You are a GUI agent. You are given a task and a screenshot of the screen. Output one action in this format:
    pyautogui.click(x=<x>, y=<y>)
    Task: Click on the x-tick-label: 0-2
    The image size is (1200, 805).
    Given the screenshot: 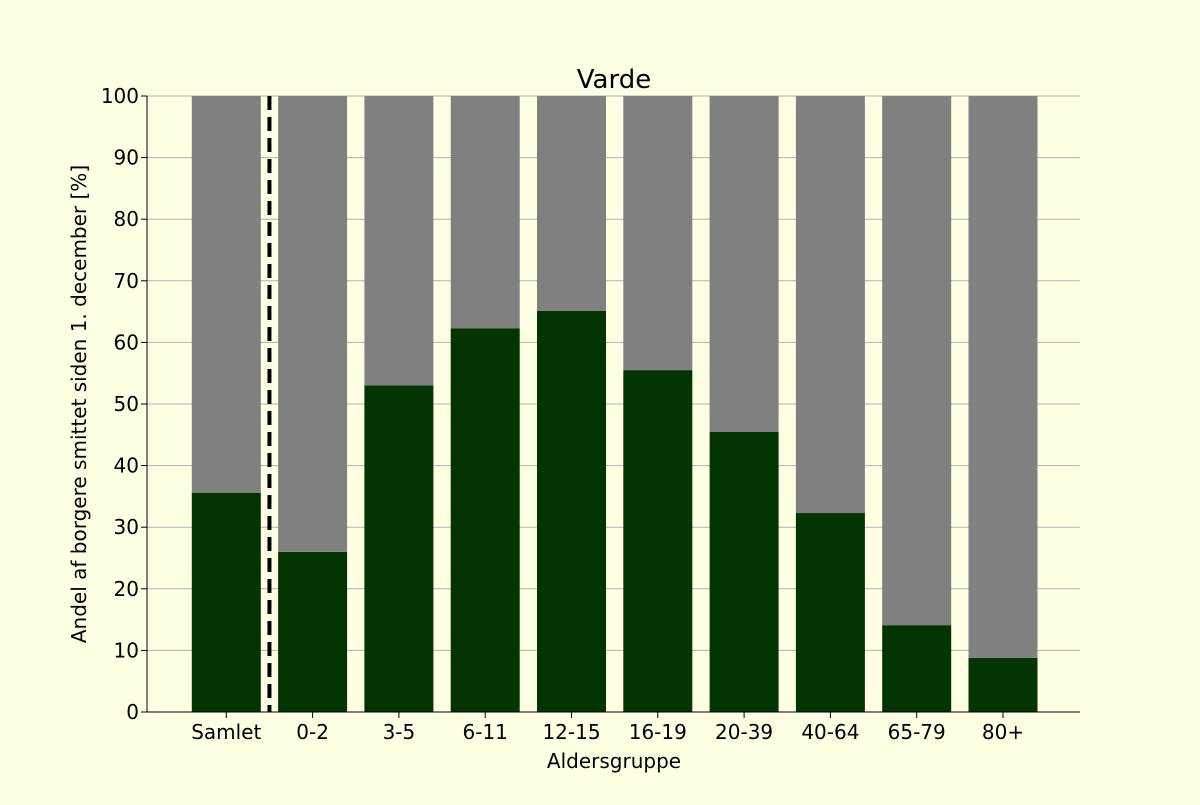 What is the action you would take?
    pyautogui.click(x=312, y=732)
    